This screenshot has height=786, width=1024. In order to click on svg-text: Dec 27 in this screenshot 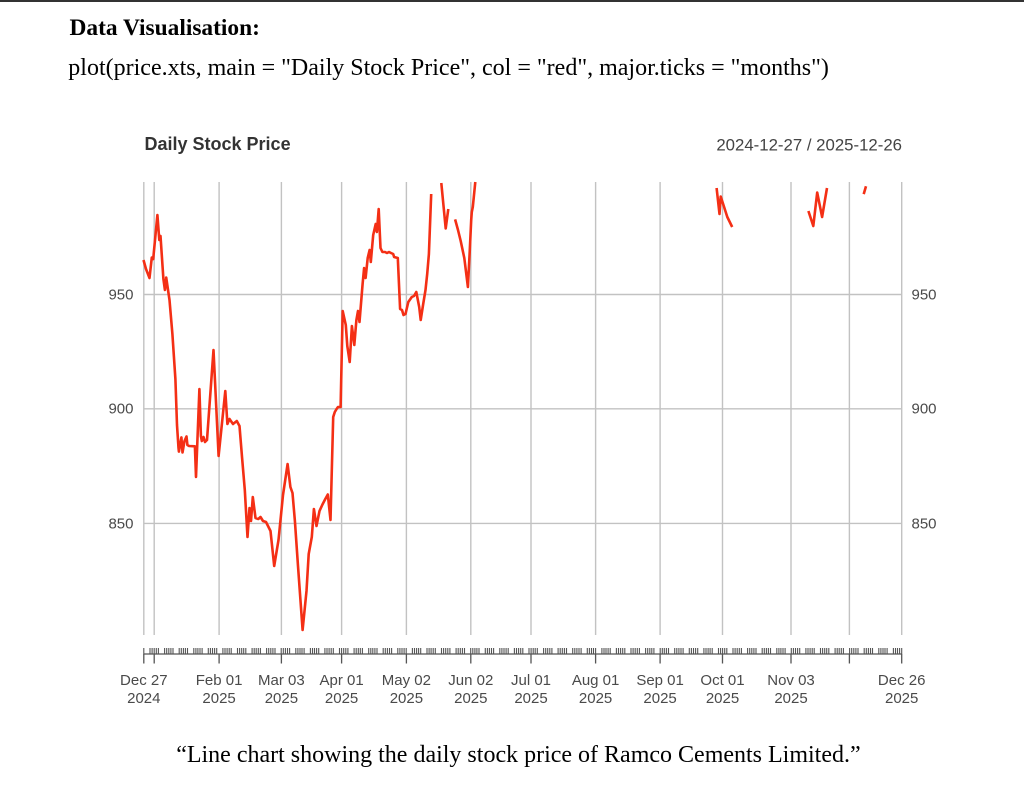, I will do `click(144, 680)`.